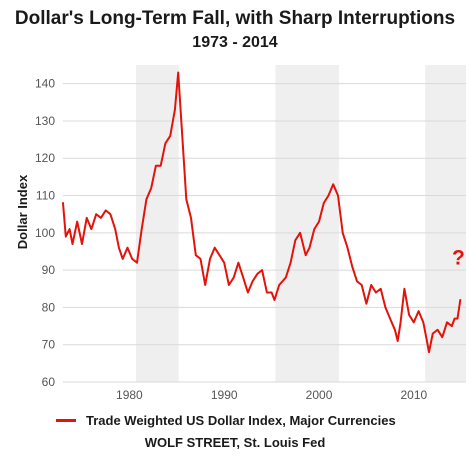  What do you see at coordinates (235, 42) in the screenshot?
I see `chart-subtitle: 1973 - 2014` at bounding box center [235, 42].